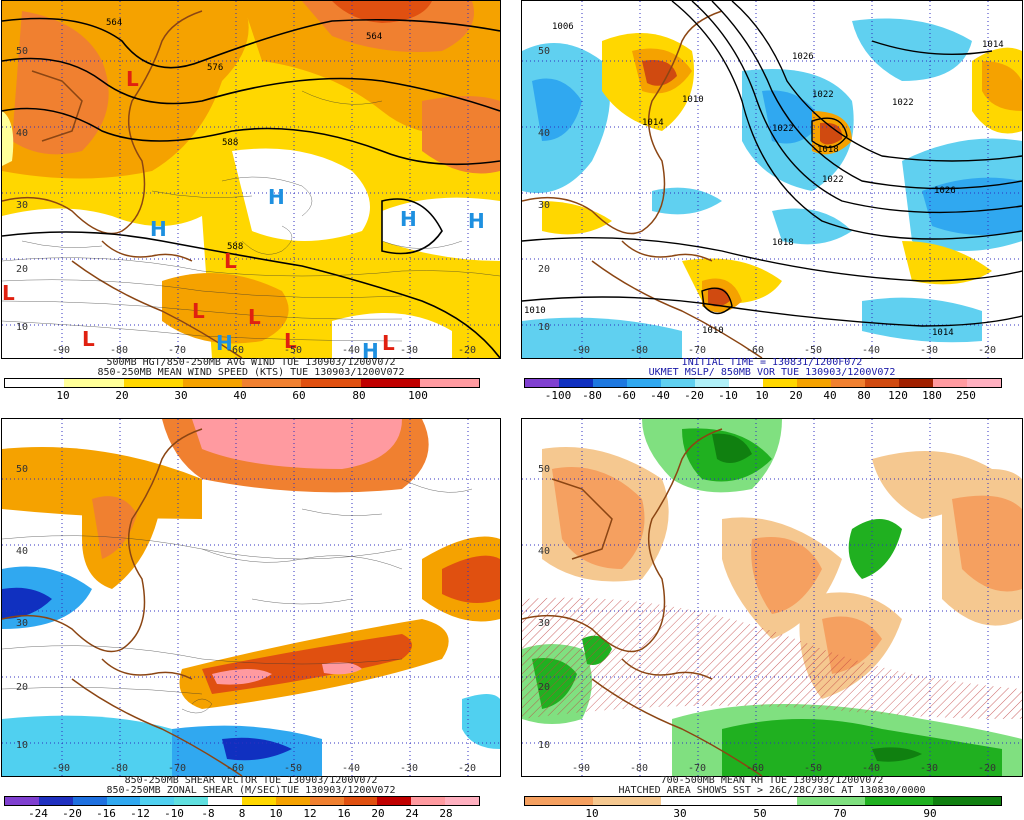 This screenshot has height=820, width=1024. I want to click on colorbar-label: -80, so click(592, 395).